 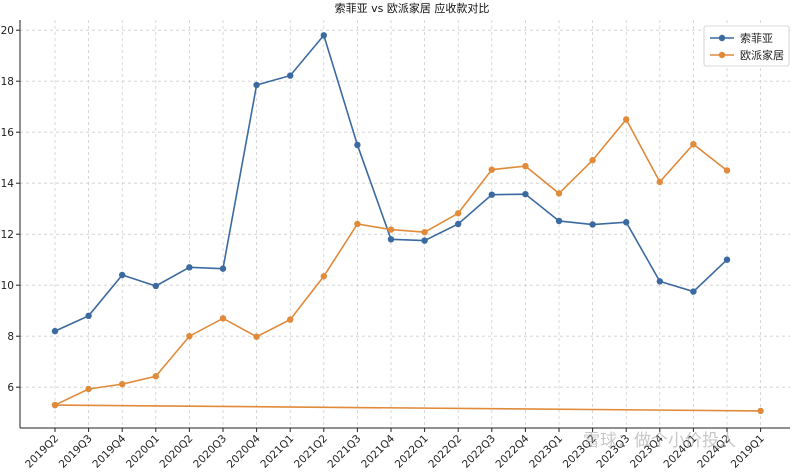 I want to click on x-tick-label: 2021Q4, so click(x=378, y=451).